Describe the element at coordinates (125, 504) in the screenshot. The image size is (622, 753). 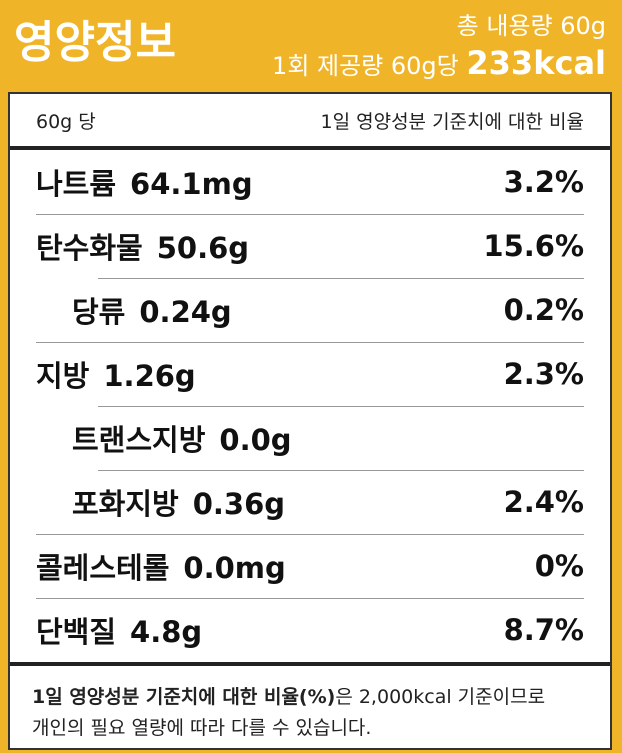
I see `nutrient-name: 포화지방` at that location.